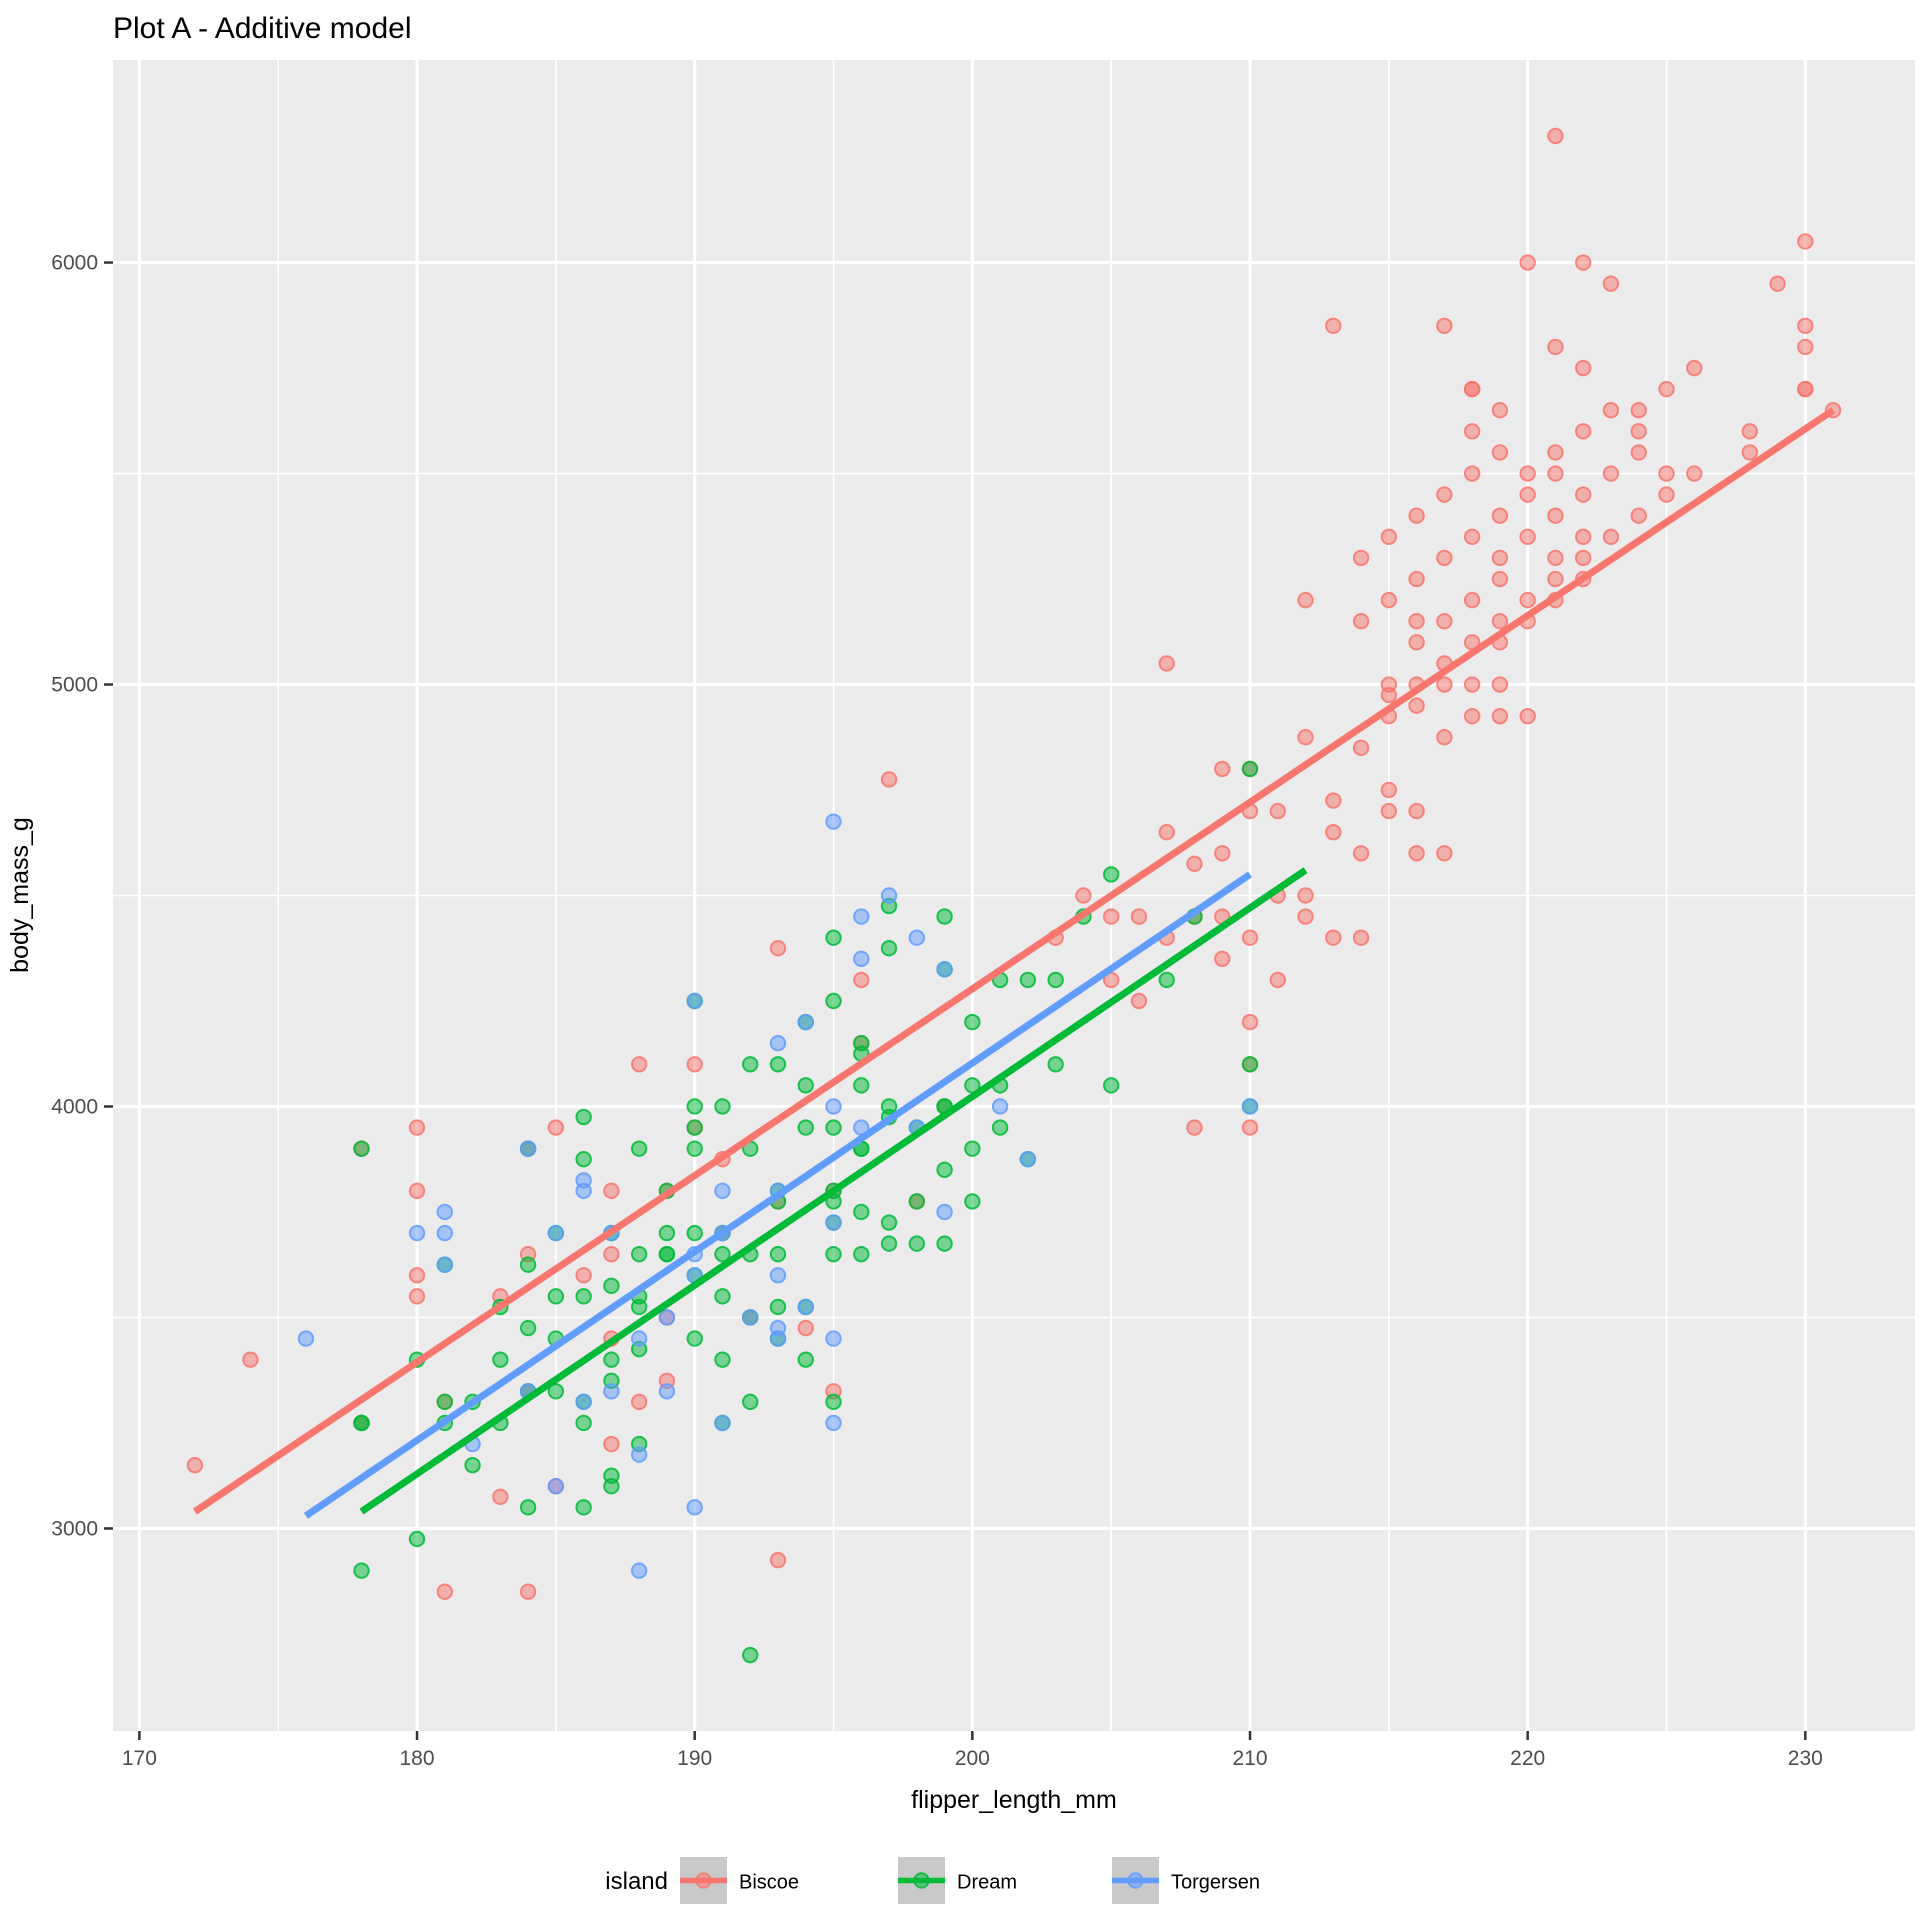 This screenshot has height=1920, width=1920. What do you see at coordinates (74, 896) in the screenshot?
I see `y-axis-tick-labels: 3000 4000 5000 6000` at bounding box center [74, 896].